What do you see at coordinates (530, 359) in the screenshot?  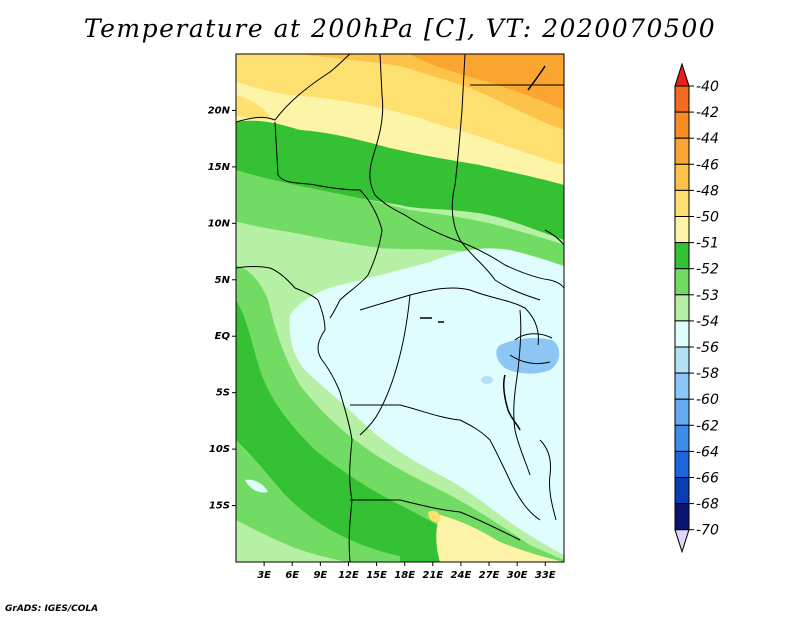 I see `lake-victoria-south` at bounding box center [530, 359].